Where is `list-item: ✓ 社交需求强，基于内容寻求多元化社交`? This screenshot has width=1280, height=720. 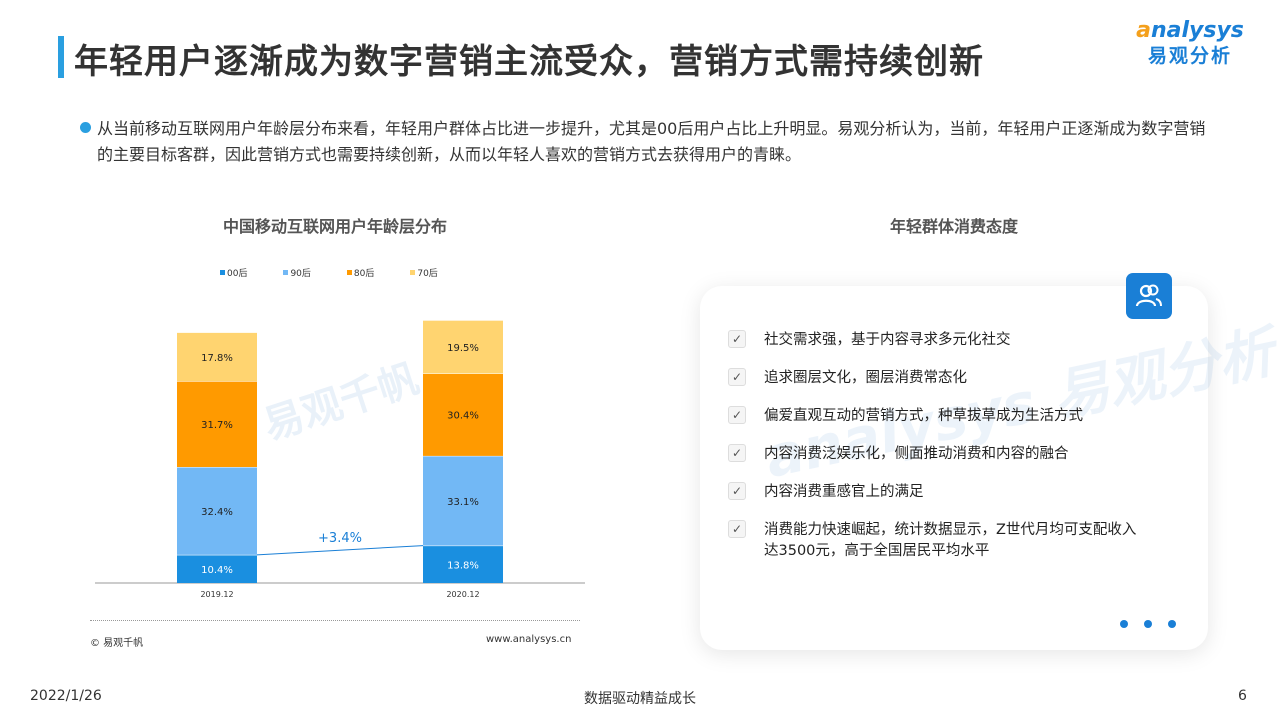 list-item: ✓ 社交需求强，基于内容寻求多元化社交 is located at coordinates (938, 340).